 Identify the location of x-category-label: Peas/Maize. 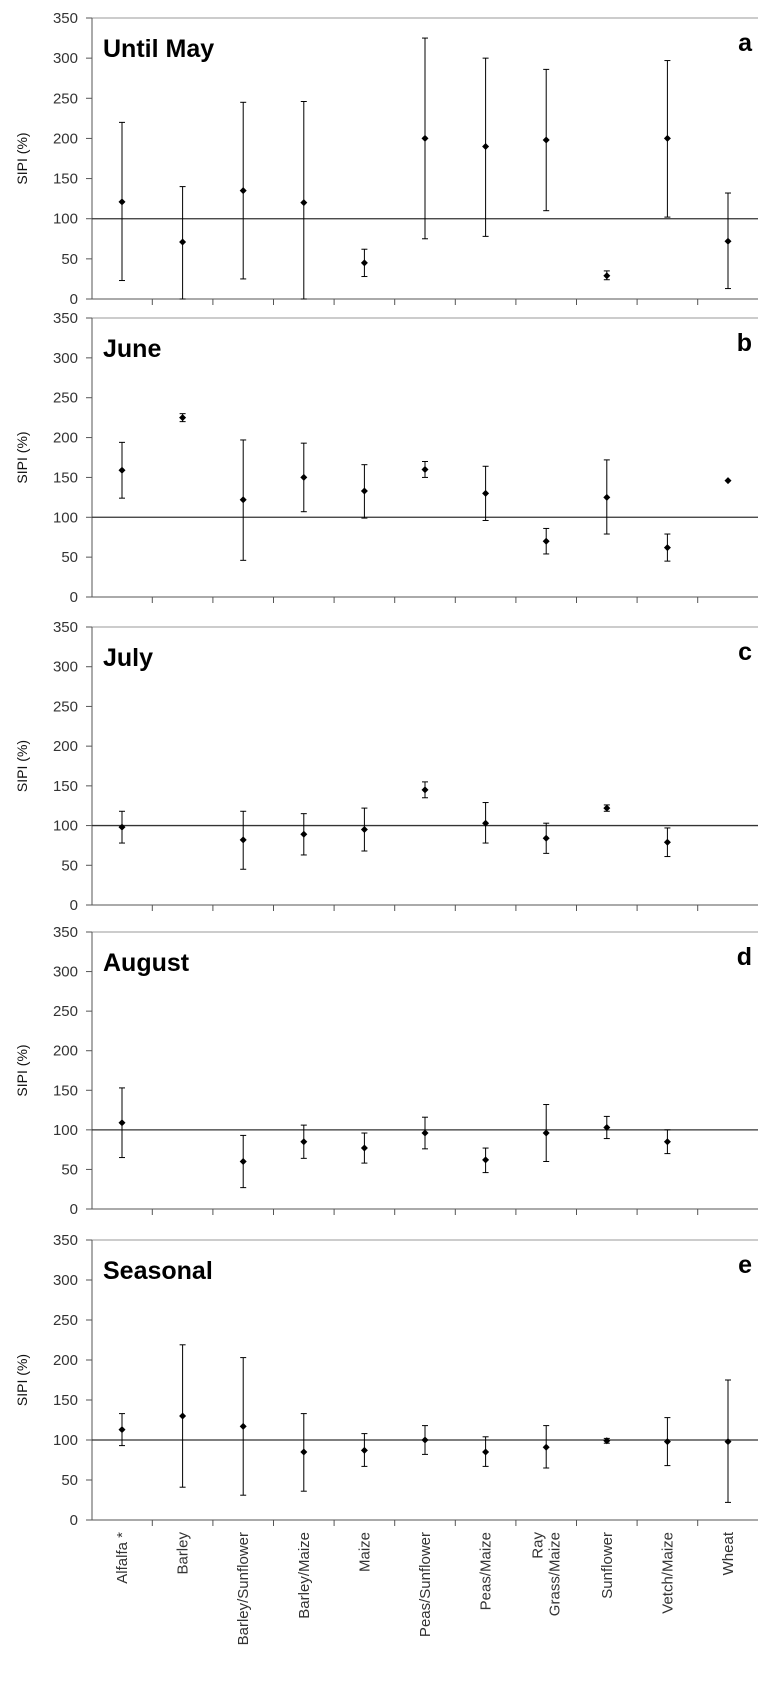
(486, 1571).